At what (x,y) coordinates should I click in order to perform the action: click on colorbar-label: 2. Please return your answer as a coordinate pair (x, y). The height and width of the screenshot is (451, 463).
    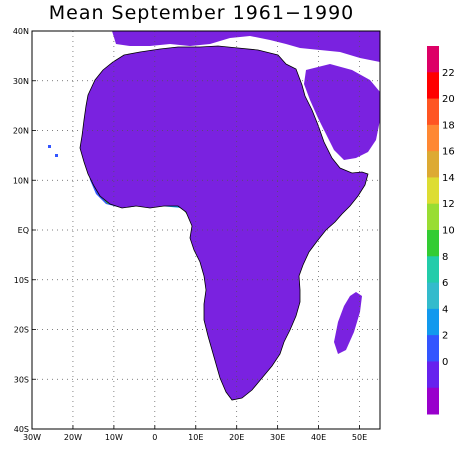
    Looking at the image, I should click on (445, 336).